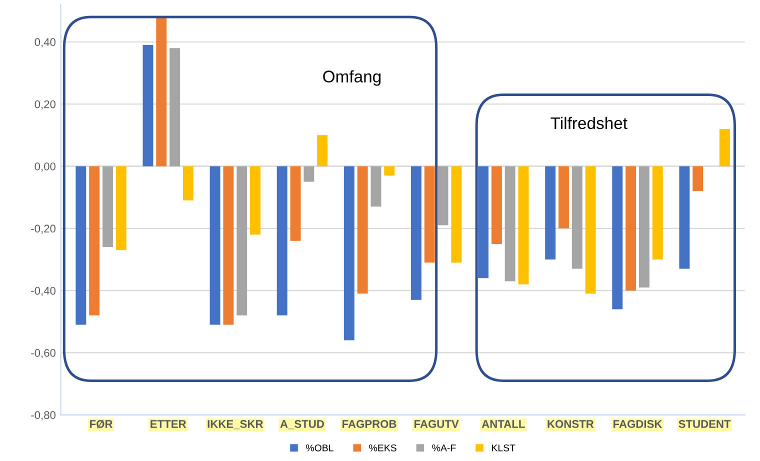 The width and height of the screenshot is (760, 461). What do you see at coordinates (43, 353) in the screenshot?
I see `y-tick-label: -0,60` at bounding box center [43, 353].